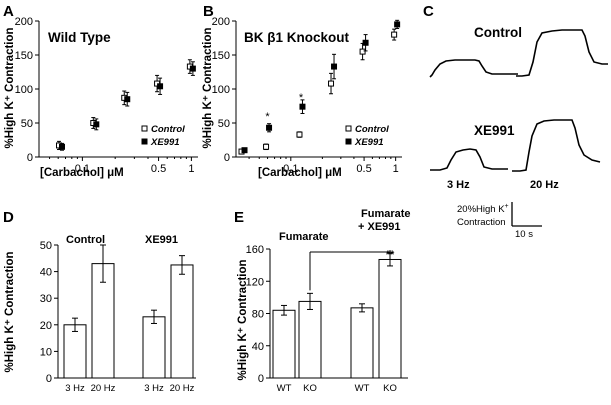  What do you see at coordinates (258, 347) in the screenshot?
I see `panel-e-ytick-label: 40` at bounding box center [258, 347].